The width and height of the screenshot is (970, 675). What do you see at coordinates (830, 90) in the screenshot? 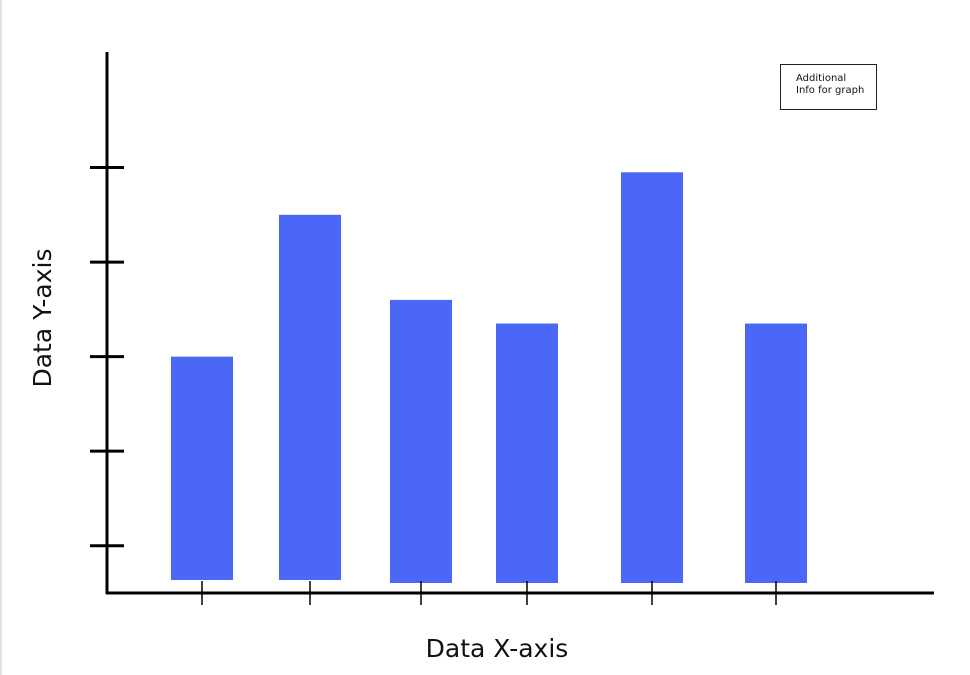
I see `annotation-line-2: Info for graph` at bounding box center [830, 90].